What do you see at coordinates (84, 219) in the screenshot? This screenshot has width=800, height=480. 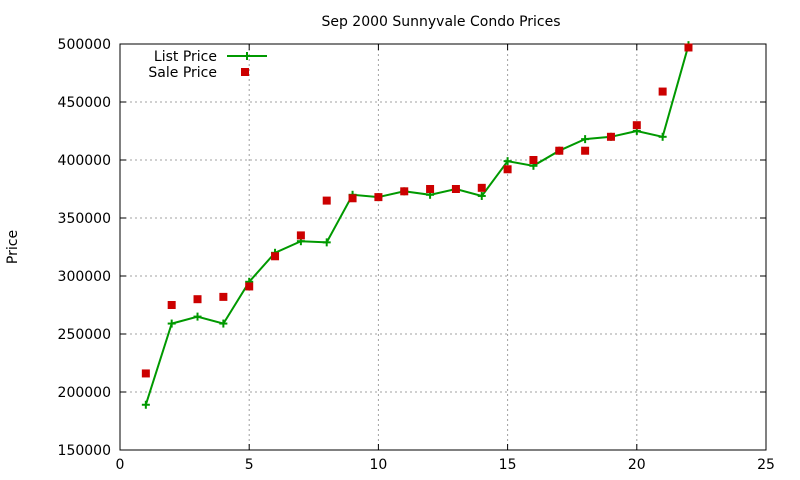 I see `y-tick-label: 350000` at bounding box center [84, 219].